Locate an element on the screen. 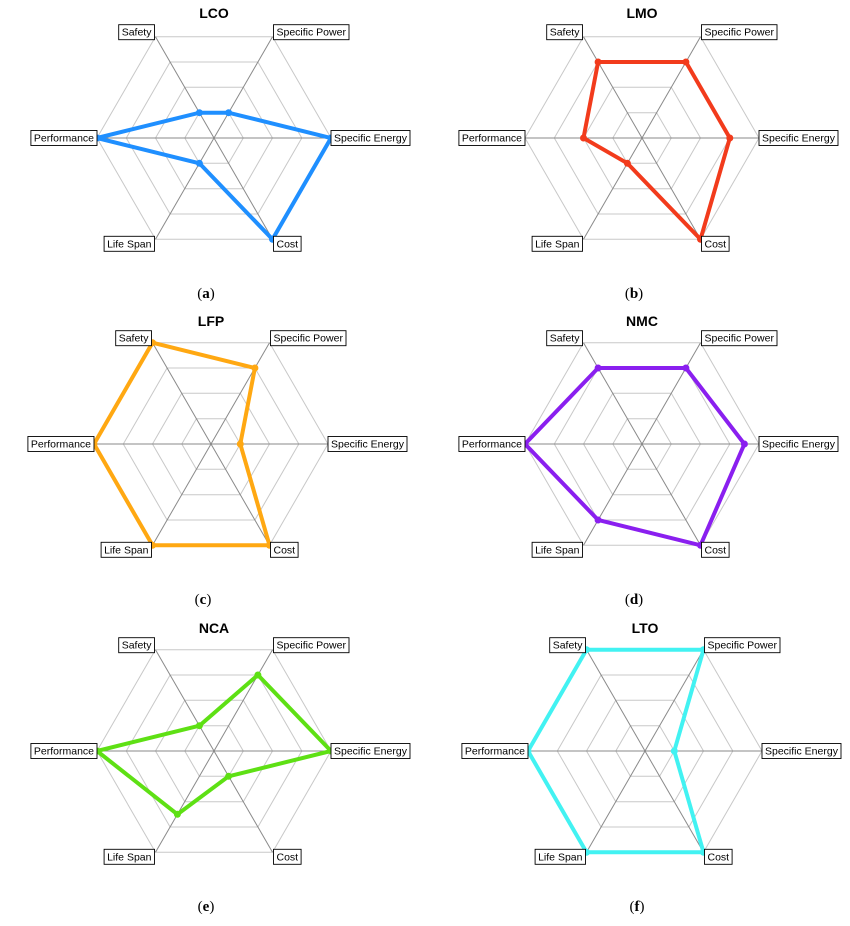 The image size is (850, 926). panel-caption: (e) is located at coordinates (206, 907).